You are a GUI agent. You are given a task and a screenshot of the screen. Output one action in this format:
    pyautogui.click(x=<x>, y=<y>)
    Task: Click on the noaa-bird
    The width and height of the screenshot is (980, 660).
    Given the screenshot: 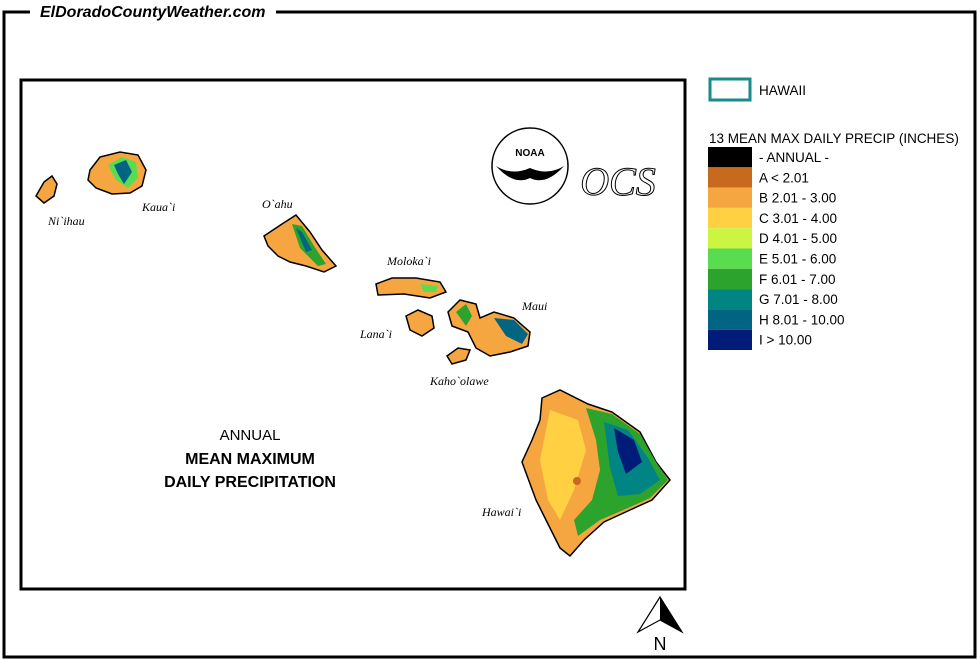 What is the action you would take?
    pyautogui.click(x=530, y=173)
    